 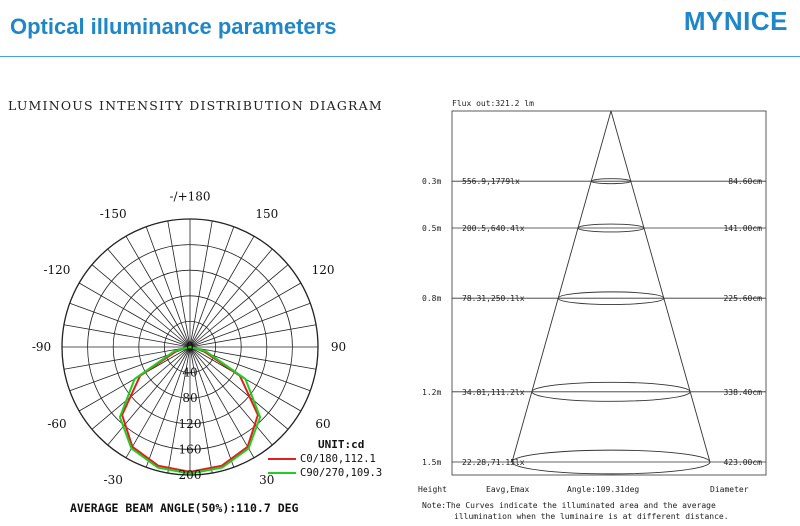 I want to click on angle-label: -30, so click(x=113, y=480).